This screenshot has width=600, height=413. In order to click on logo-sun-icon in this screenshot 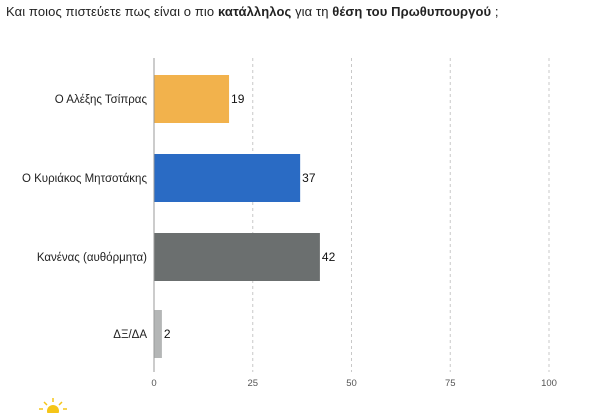, I will do `click(53, 405)`.